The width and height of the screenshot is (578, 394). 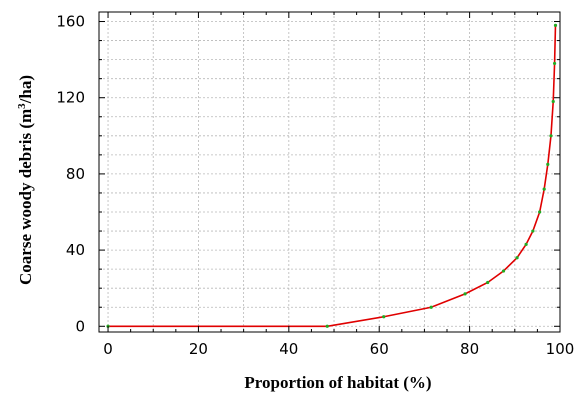 I want to click on x-tick-label: 80, so click(x=469, y=349).